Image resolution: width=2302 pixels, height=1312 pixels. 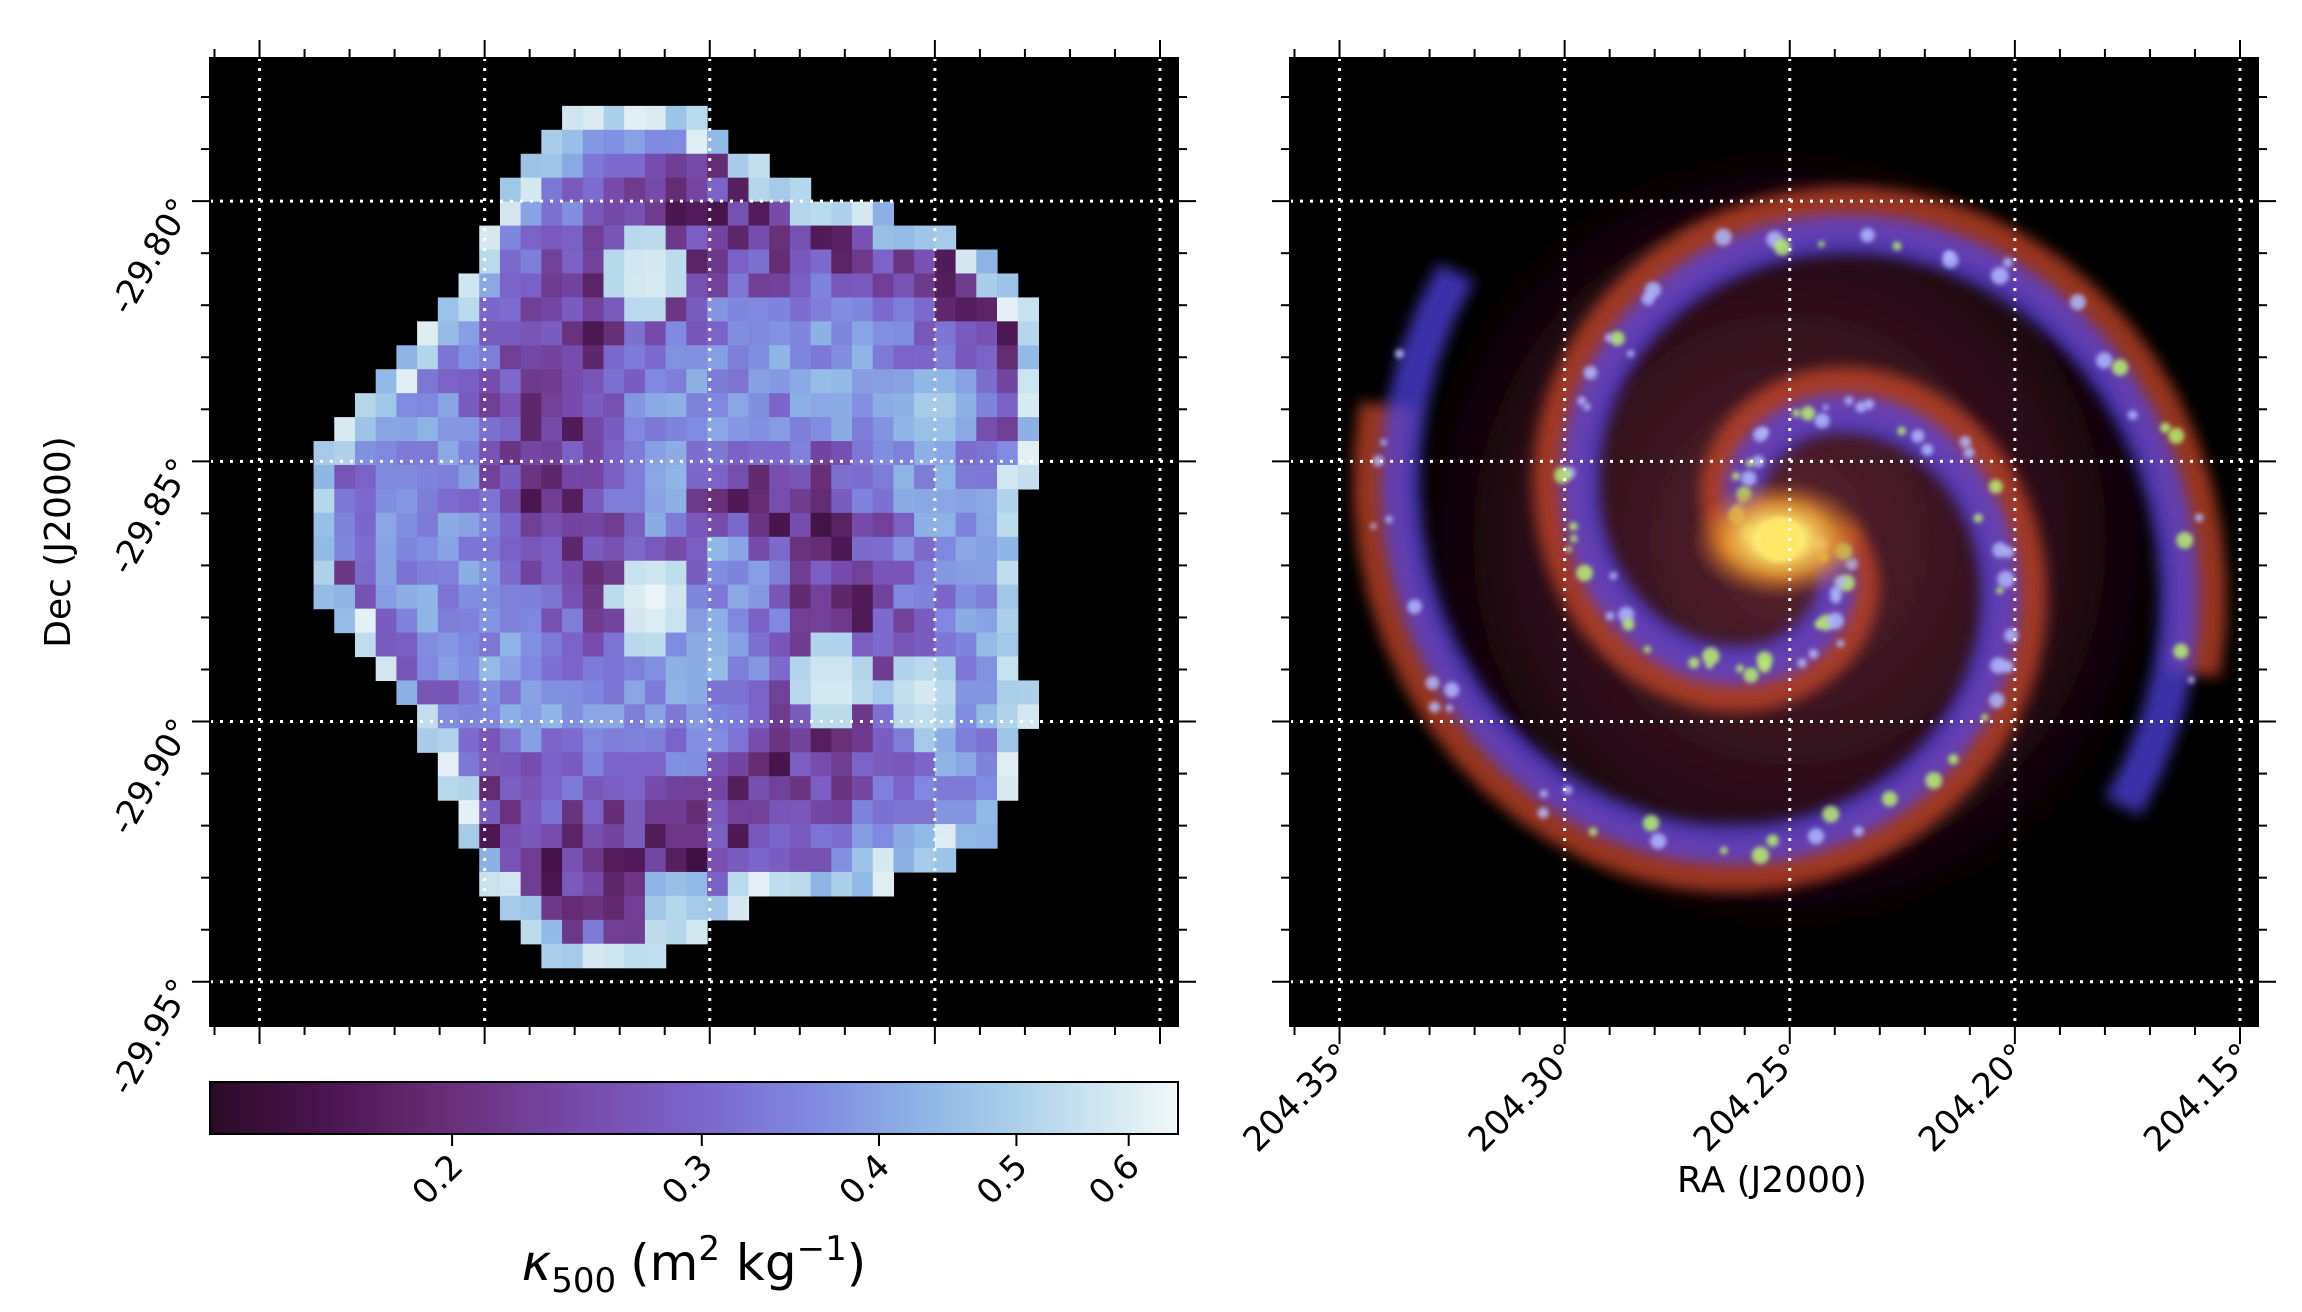 What do you see at coordinates (758, 1263) in the screenshot?
I see `colorbar-label-units2: kg` at bounding box center [758, 1263].